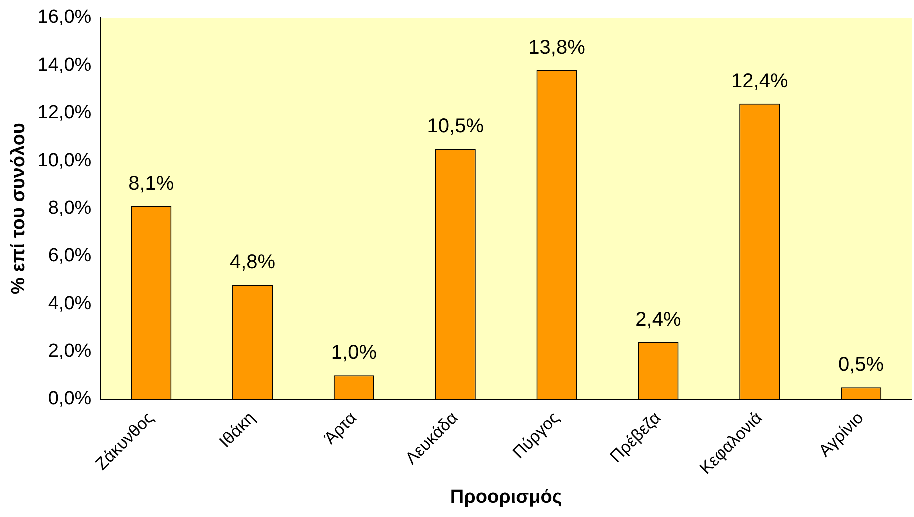 The image size is (914, 517). I want to click on y-tick-label: 6,0%, so click(70, 256).